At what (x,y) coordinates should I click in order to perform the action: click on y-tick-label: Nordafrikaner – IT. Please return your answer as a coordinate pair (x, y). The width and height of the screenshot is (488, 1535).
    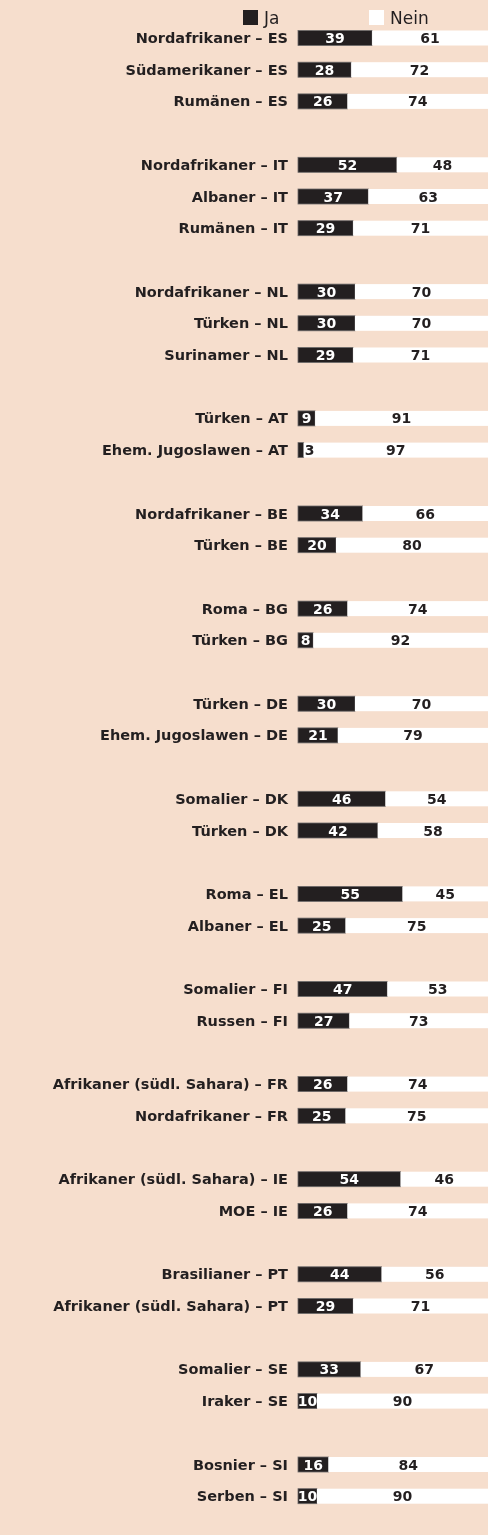
    Looking at the image, I should click on (214, 164).